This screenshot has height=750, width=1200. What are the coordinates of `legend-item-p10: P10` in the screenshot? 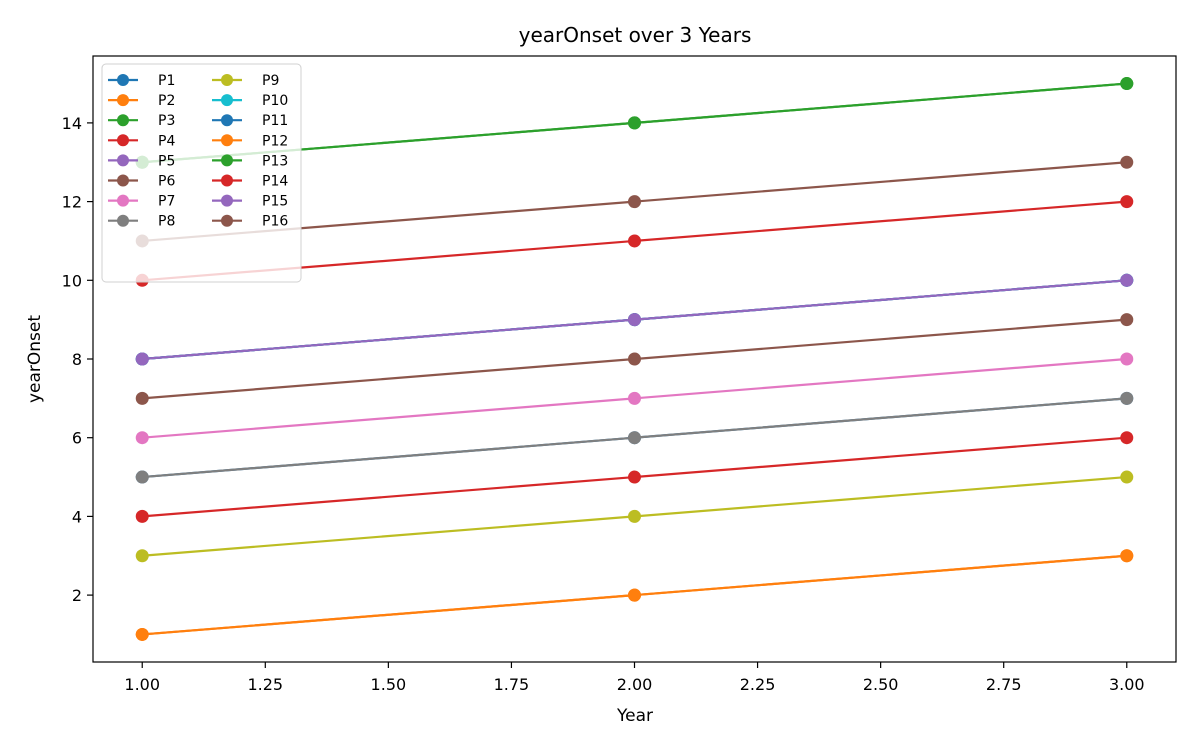 It's located at (250, 101).